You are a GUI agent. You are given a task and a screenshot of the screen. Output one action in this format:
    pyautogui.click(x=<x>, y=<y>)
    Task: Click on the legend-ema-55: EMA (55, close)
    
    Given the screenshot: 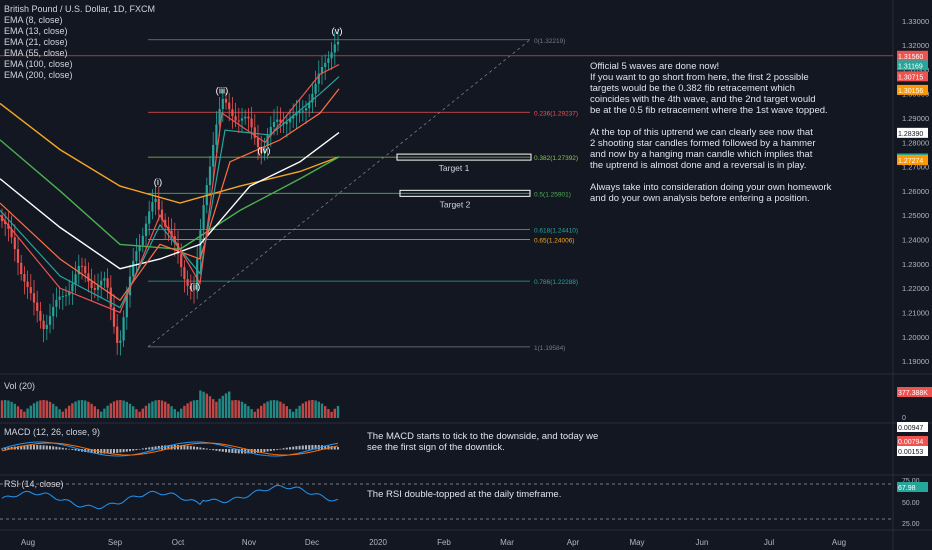 What is the action you would take?
    pyautogui.click(x=36, y=53)
    